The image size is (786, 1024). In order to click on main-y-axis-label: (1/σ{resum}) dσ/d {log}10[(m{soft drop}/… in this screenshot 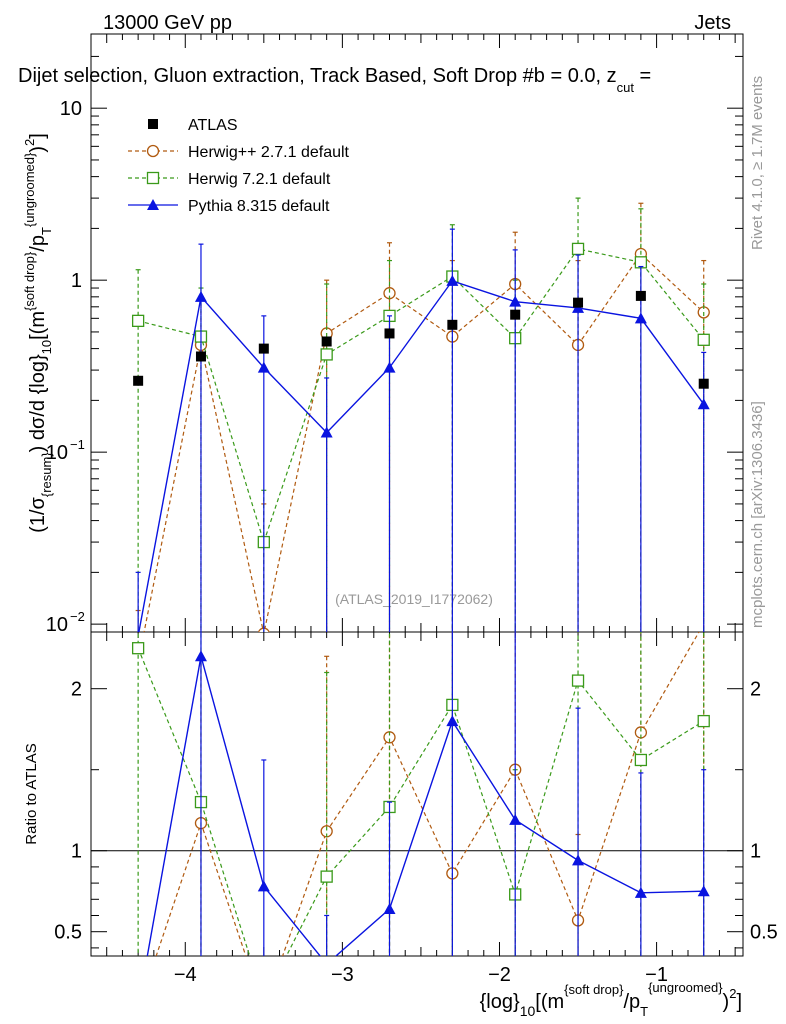, I will do `click(38, 333)`.